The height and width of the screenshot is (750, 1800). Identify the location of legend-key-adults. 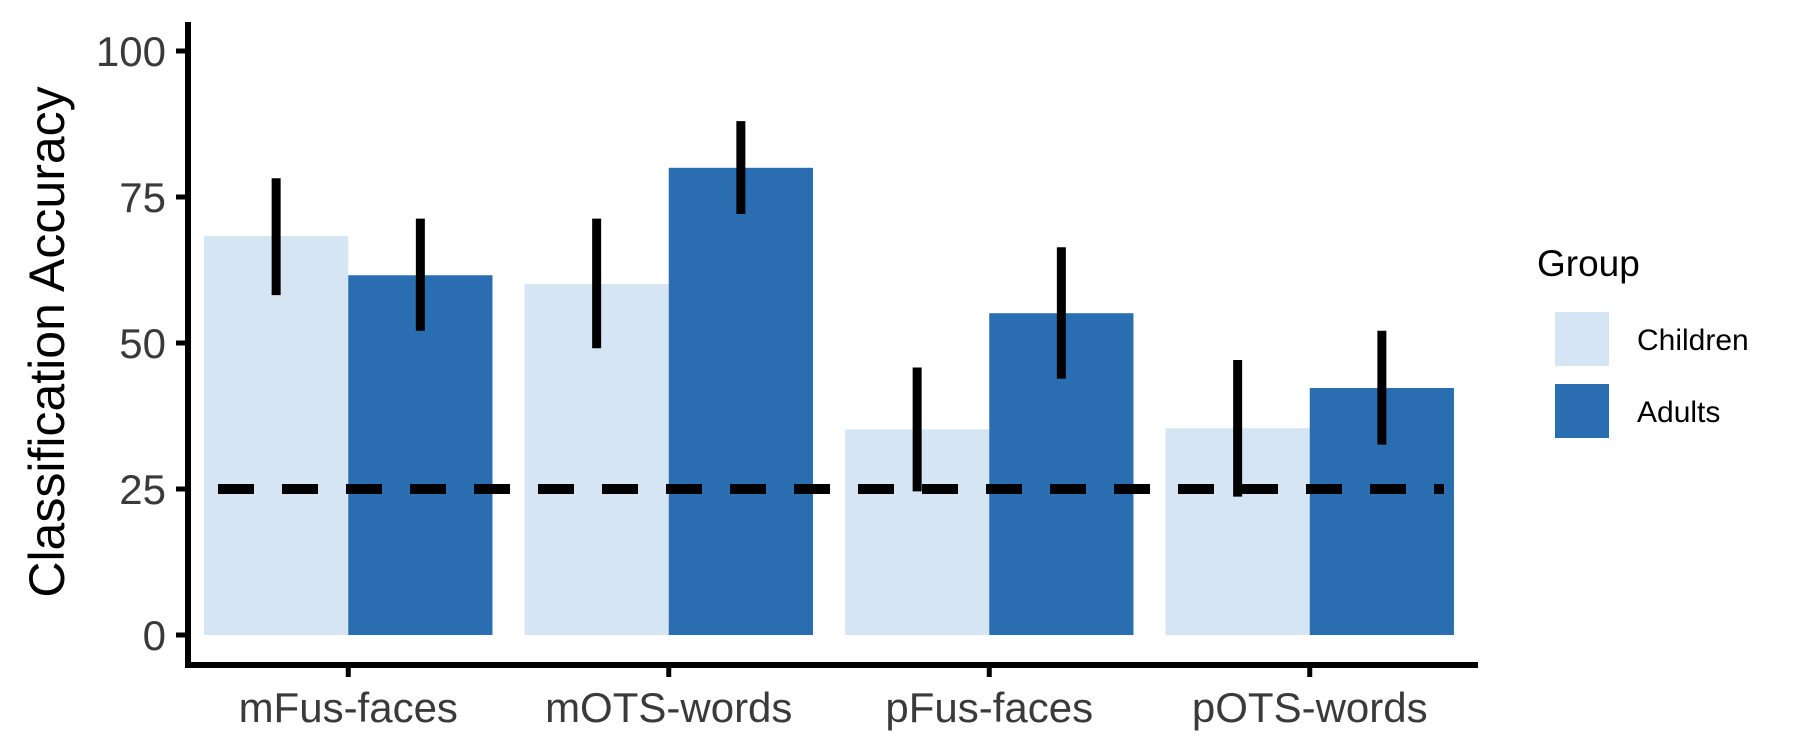
(1582, 411).